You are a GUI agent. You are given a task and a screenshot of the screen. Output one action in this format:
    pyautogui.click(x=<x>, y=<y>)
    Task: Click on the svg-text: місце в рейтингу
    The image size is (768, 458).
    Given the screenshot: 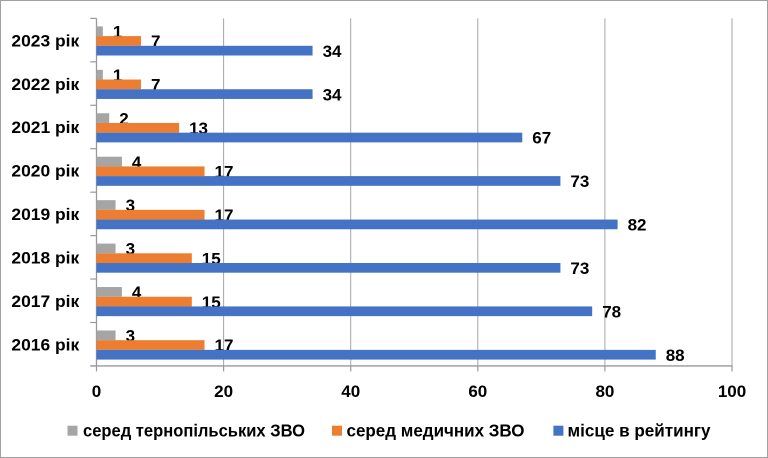 What is the action you would take?
    pyautogui.click(x=639, y=430)
    